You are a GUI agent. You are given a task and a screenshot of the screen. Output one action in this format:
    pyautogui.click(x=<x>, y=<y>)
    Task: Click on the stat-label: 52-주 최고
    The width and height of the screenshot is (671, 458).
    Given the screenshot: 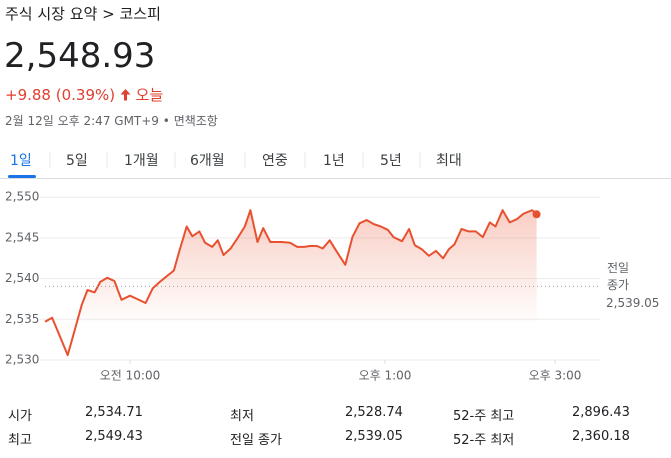 What is the action you would take?
    pyautogui.click(x=484, y=416)
    